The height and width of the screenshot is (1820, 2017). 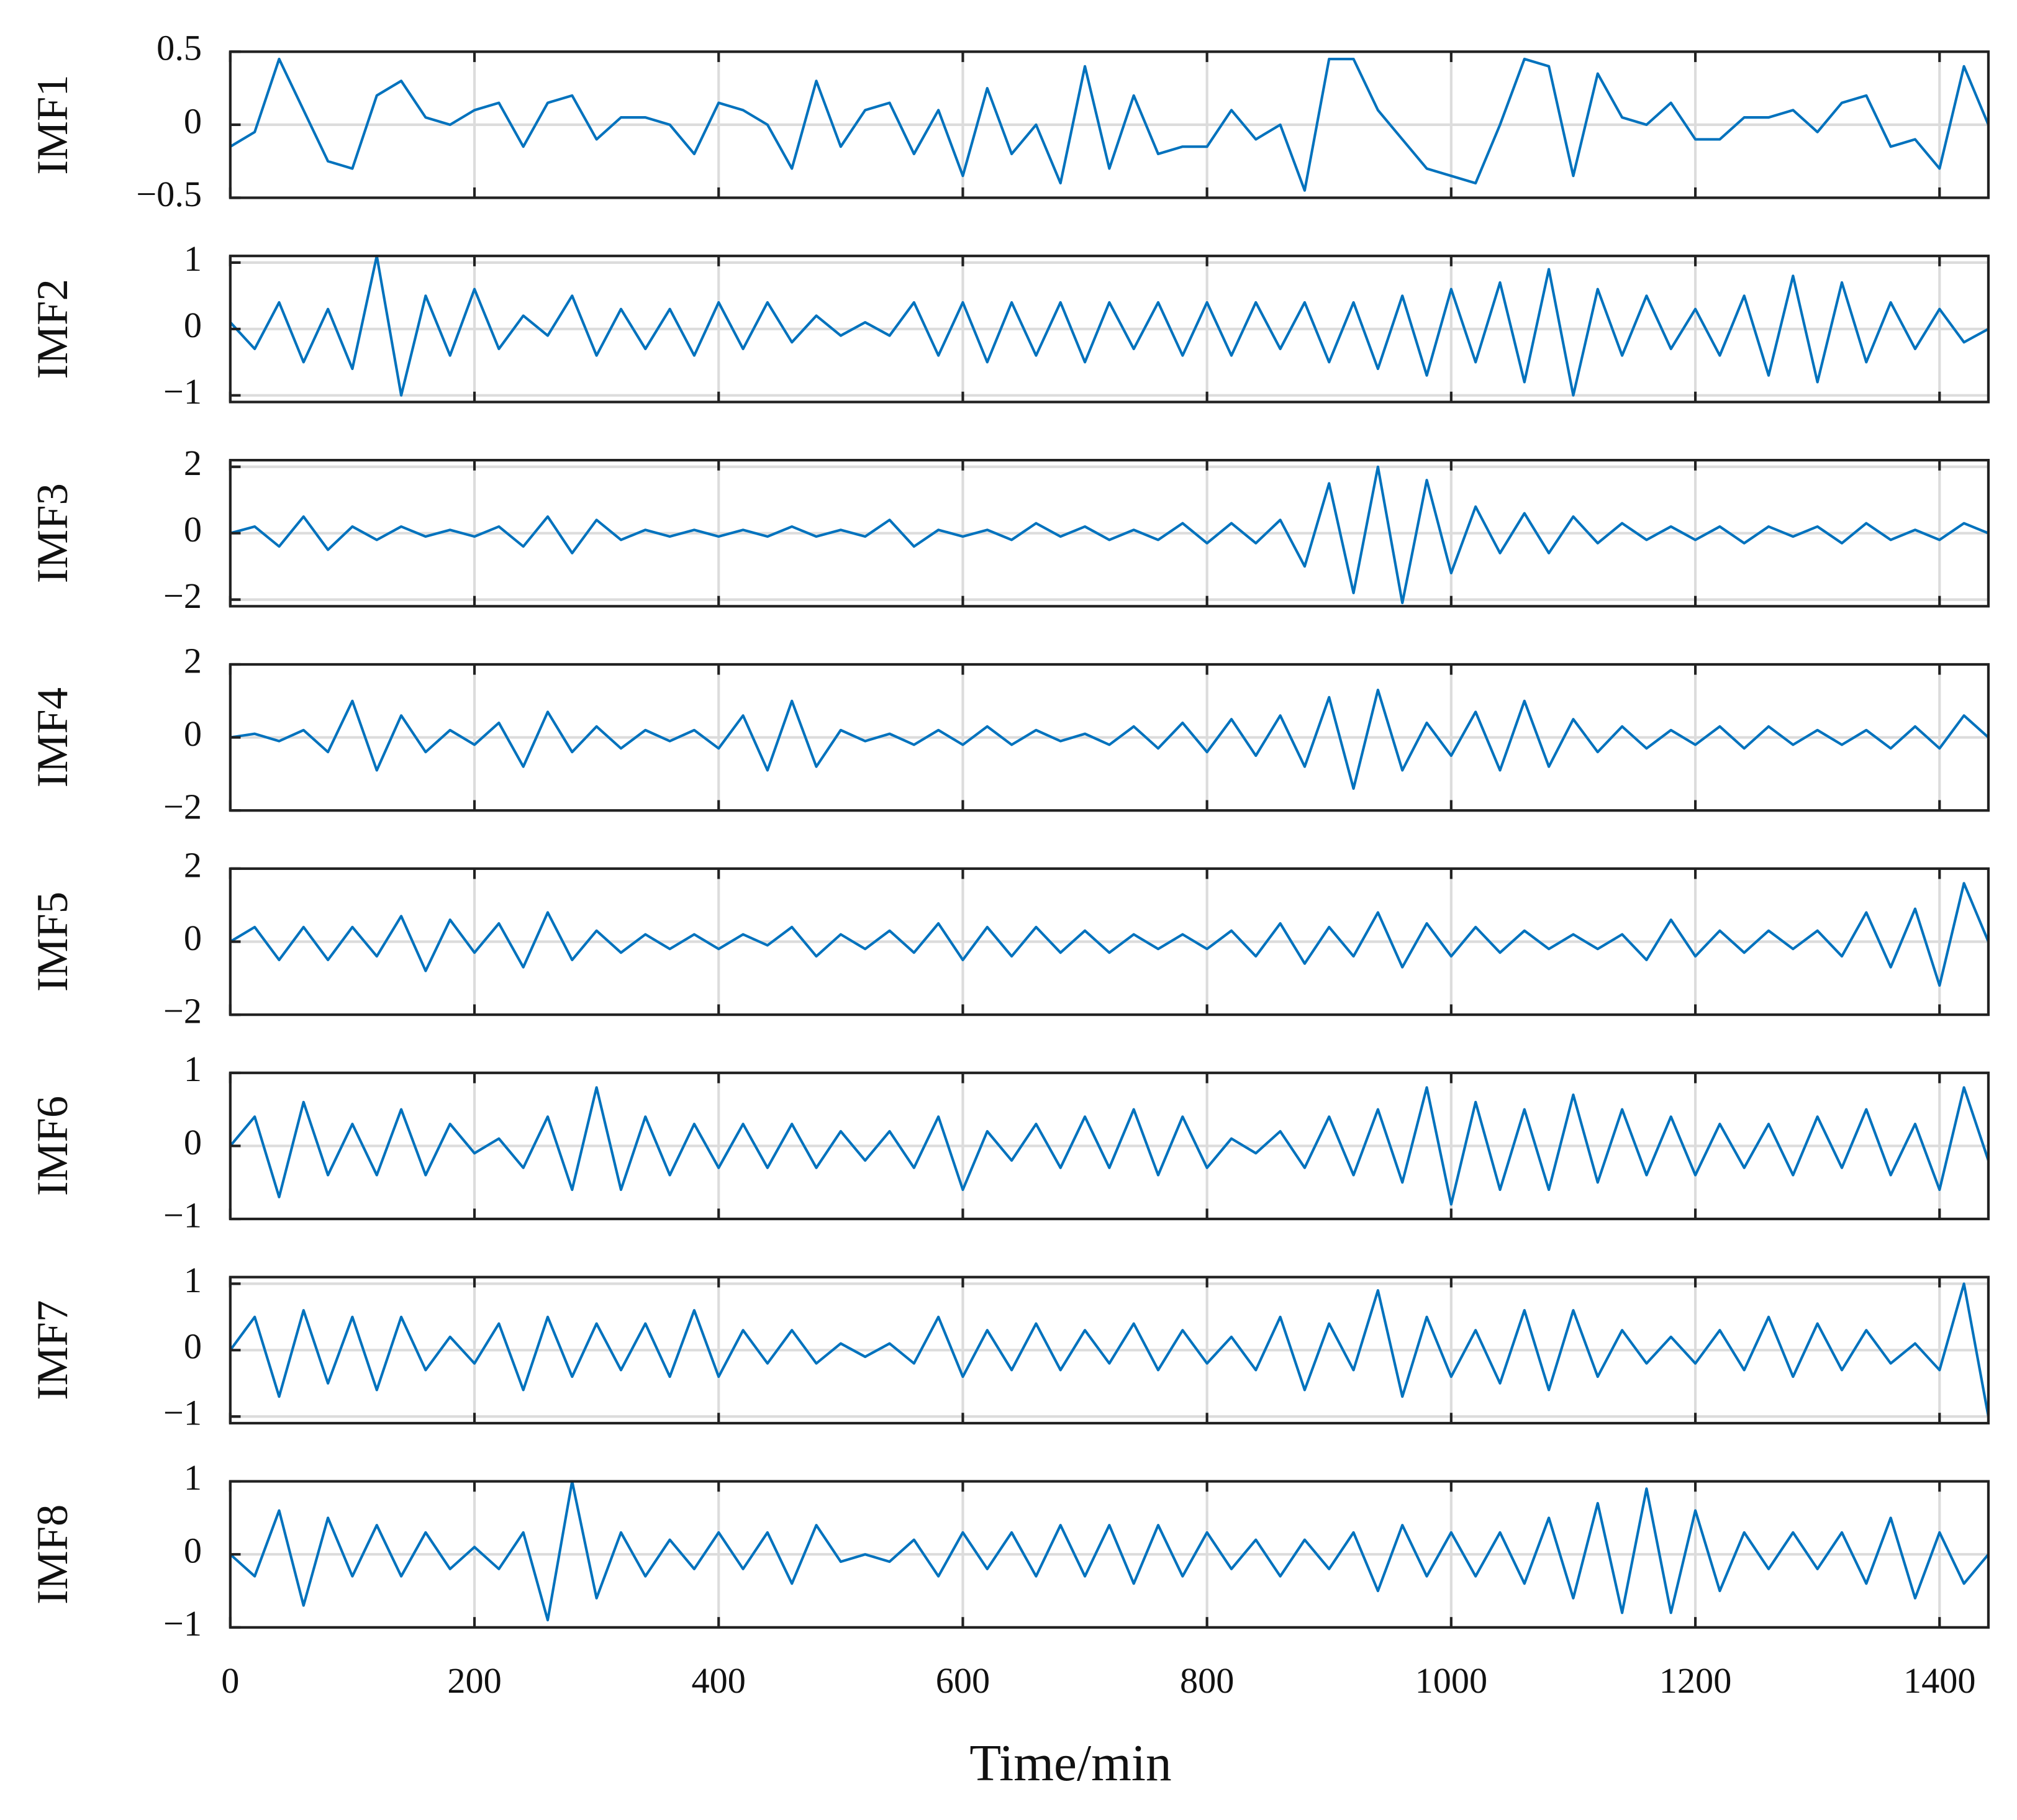 I want to click on y-tick-label: 0.5, so click(x=179, y=48).